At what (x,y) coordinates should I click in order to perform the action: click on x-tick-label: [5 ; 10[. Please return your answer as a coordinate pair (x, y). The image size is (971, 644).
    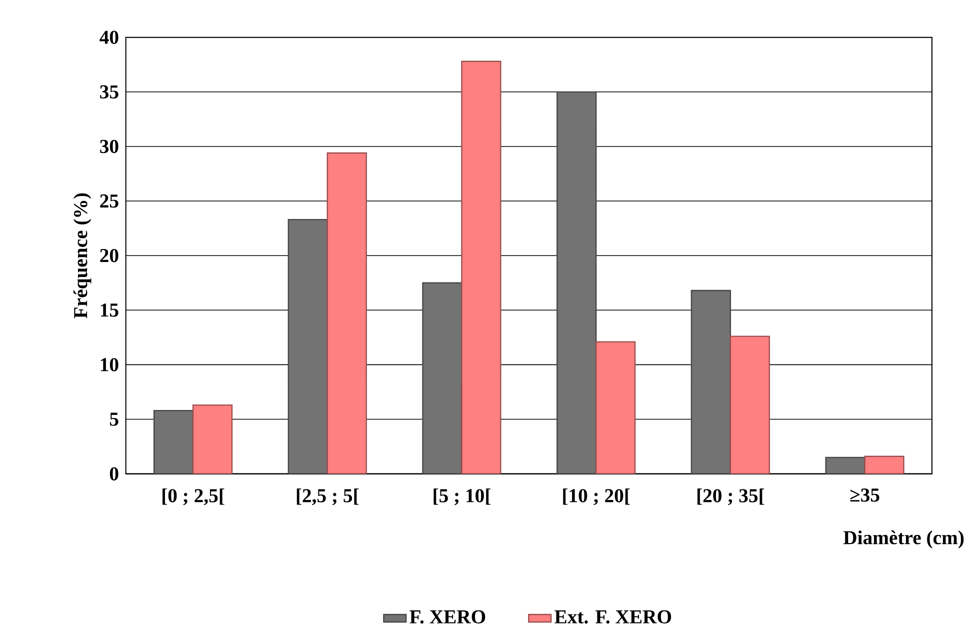
    Looking at the image, I should click on (462, 497).